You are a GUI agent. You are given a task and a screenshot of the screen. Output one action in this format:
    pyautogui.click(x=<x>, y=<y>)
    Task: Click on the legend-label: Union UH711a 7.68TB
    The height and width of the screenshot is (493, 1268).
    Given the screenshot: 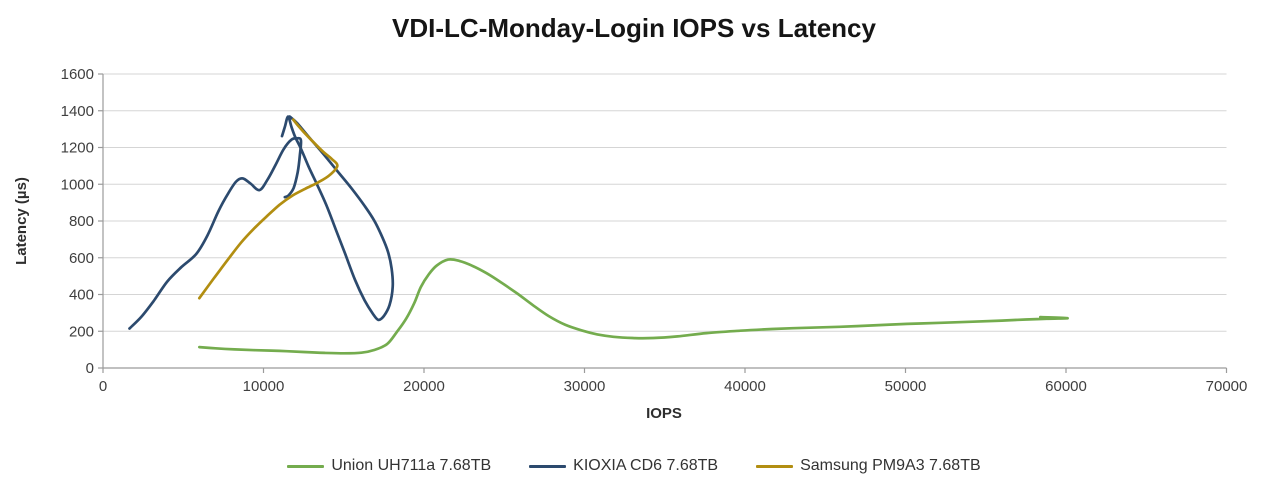 What is the action you would take?
    pyautogui.click(x=411, y=465)
    